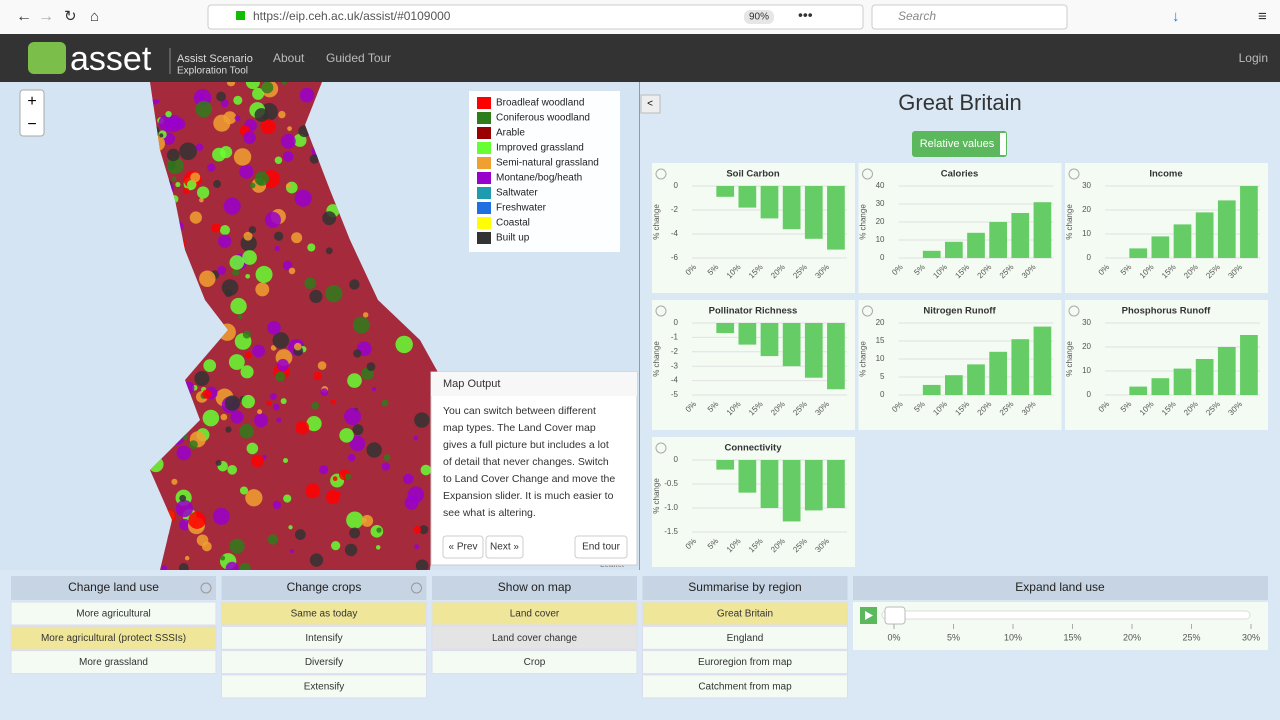  I want to click on brand: asset, so click(111, 59).